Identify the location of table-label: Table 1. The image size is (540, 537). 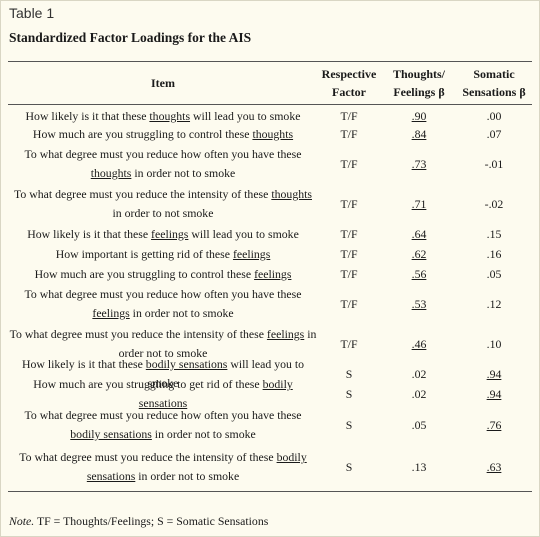
(32, 13).